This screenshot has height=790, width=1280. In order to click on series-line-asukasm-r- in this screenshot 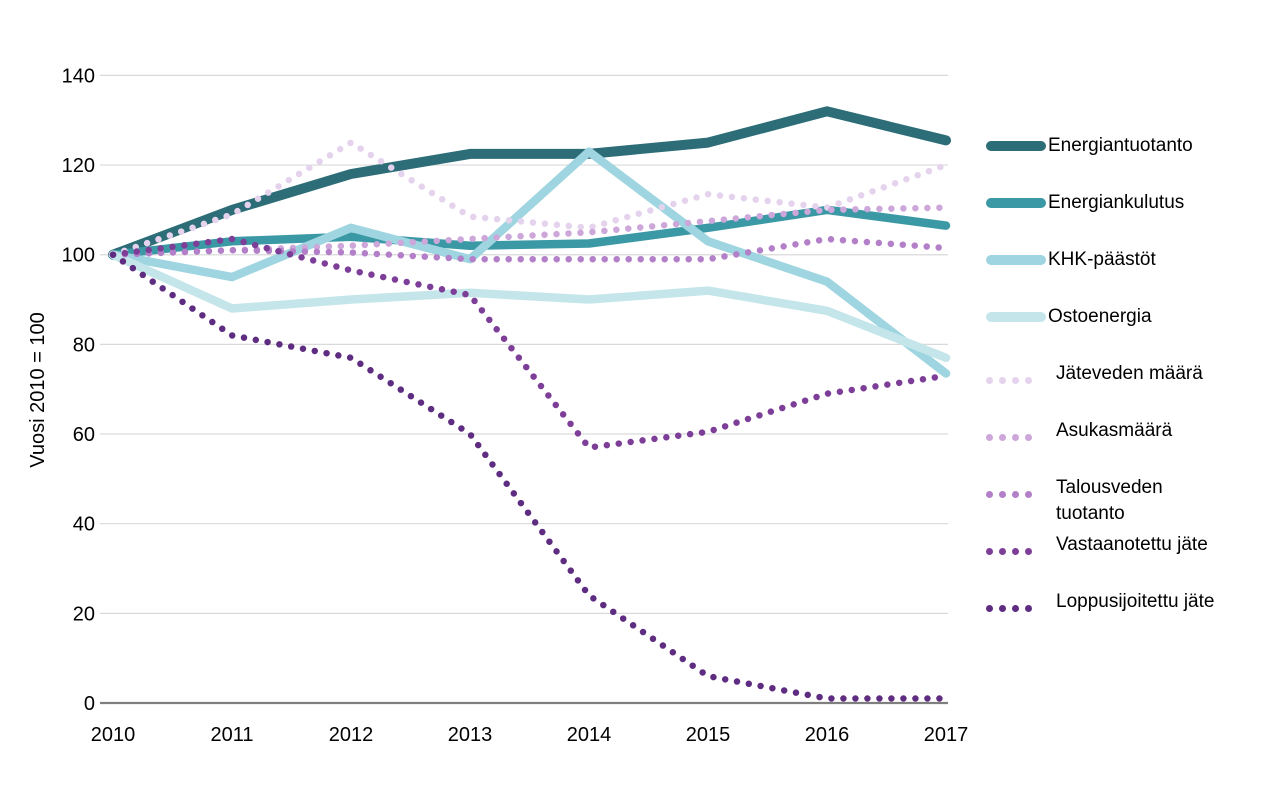, I will do `click(529, 231)`.